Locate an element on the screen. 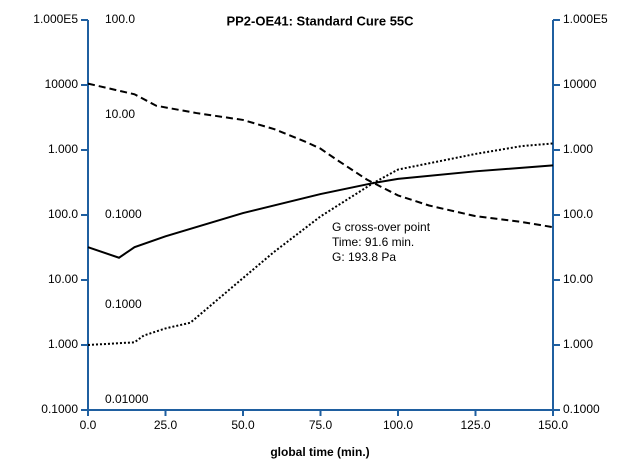 This screenshot has width=629, height=471. chart-title: PP2-OE41: Standard Cure 55C is located at coordinates (320, 20).